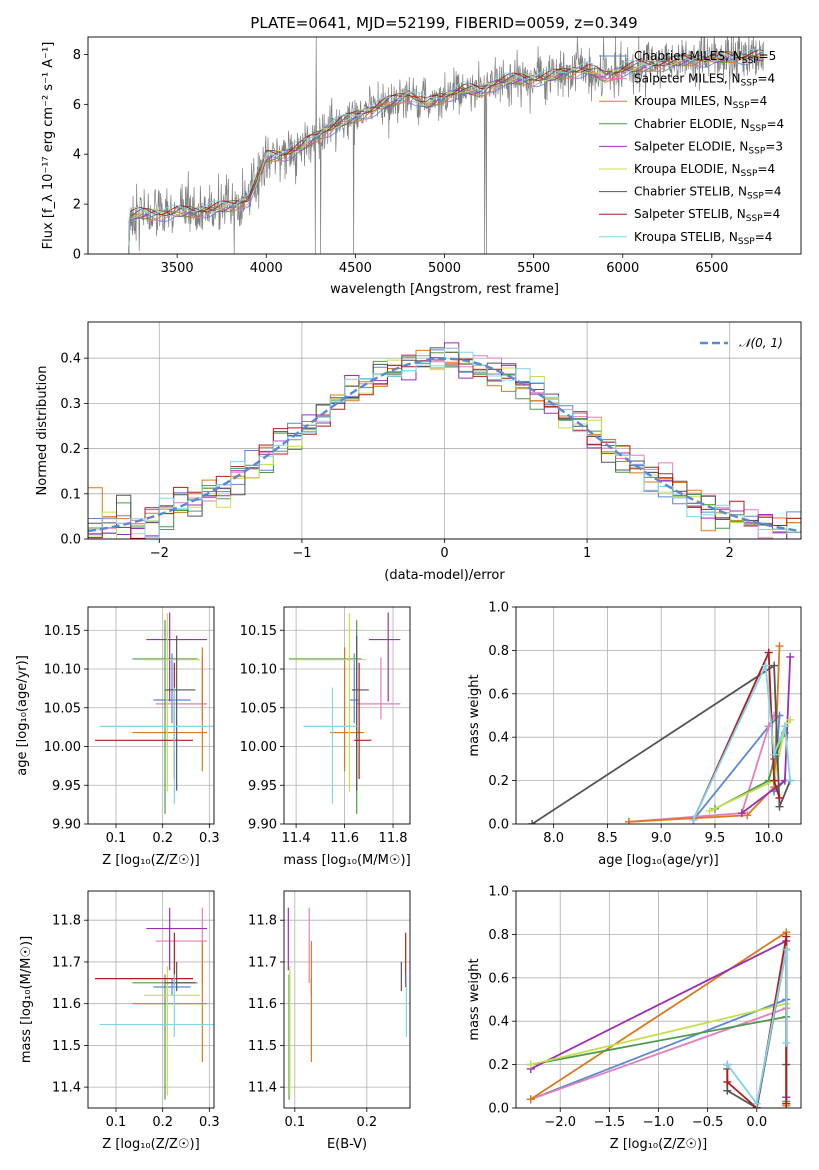 Image resolution: width=819 pixels, height=1170 pixels. I want to click on errorbar-chabrier-stelib, so click(360, 713).